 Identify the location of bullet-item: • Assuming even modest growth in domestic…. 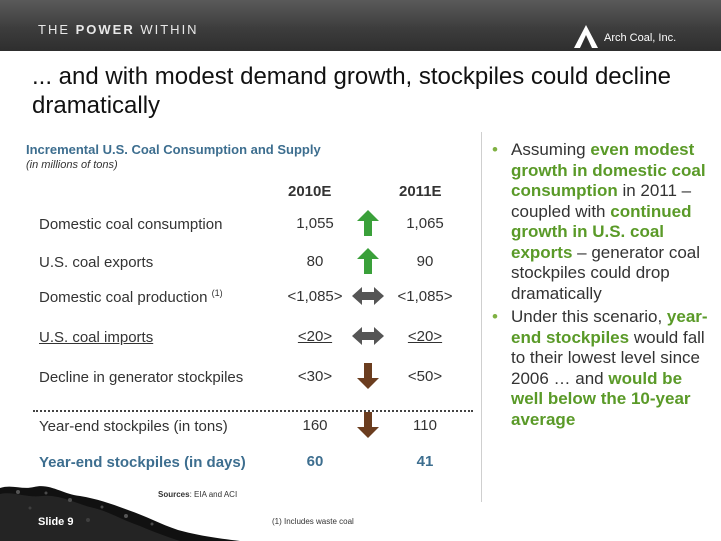
(599, 221).